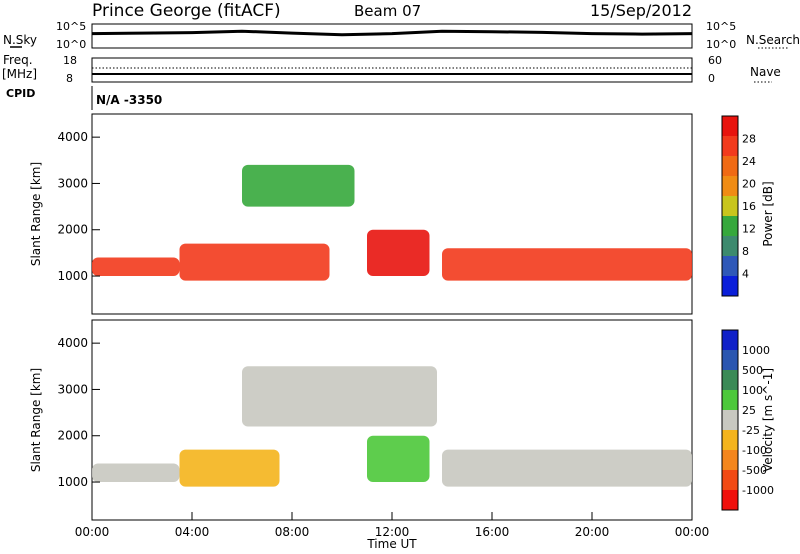  I want to click on freq-right-tick-bottom: 0, so click(711, 78).